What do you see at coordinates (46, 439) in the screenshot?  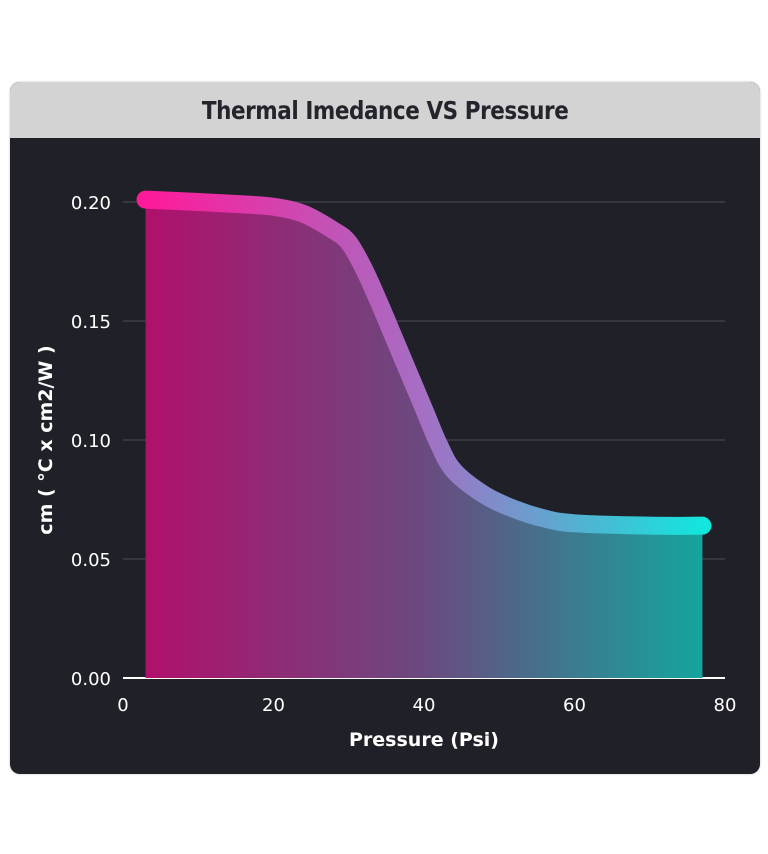 I see `y-axis-label: cm ( °C x cm2/W )` at bounding box center [46, 439].